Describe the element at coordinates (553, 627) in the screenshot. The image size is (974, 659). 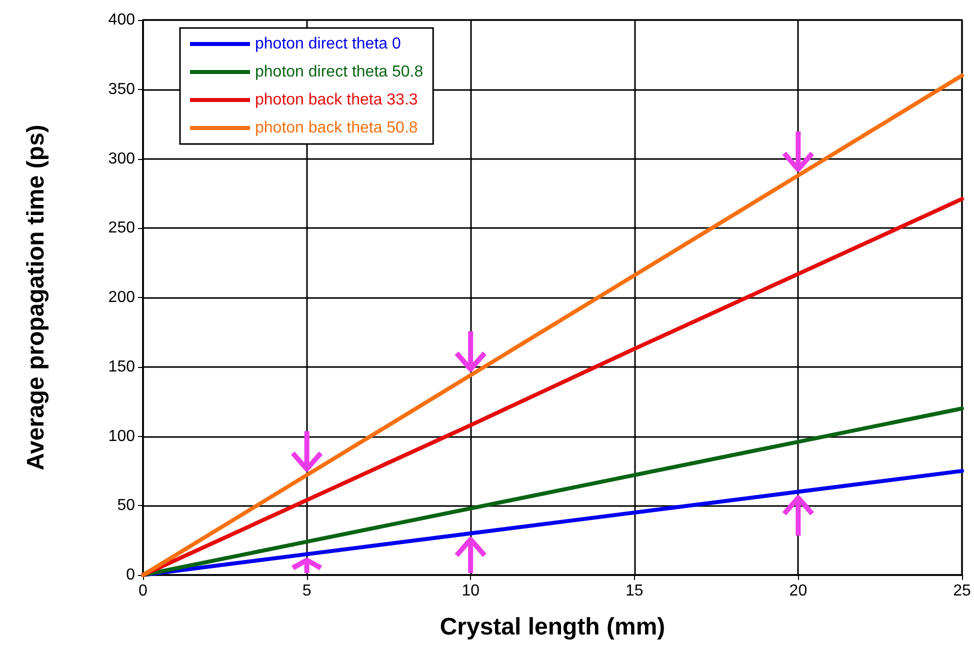
I see `x-axis-title: Crystal length (mm)` at that location.